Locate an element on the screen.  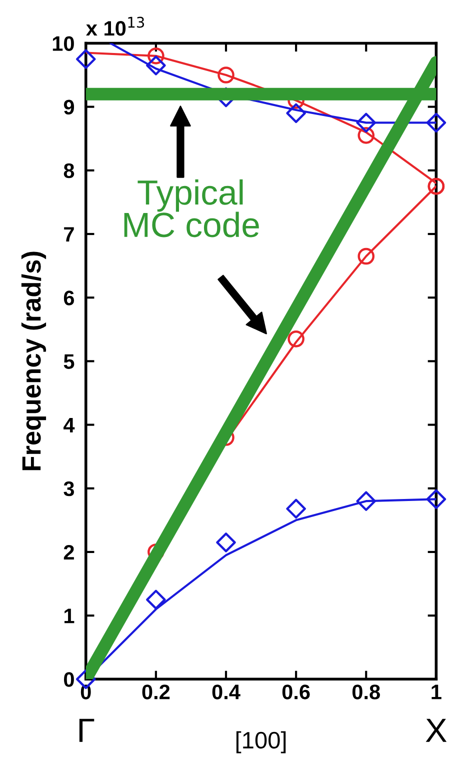
annotation: Typical MC code is located at coordinates (191, 208).